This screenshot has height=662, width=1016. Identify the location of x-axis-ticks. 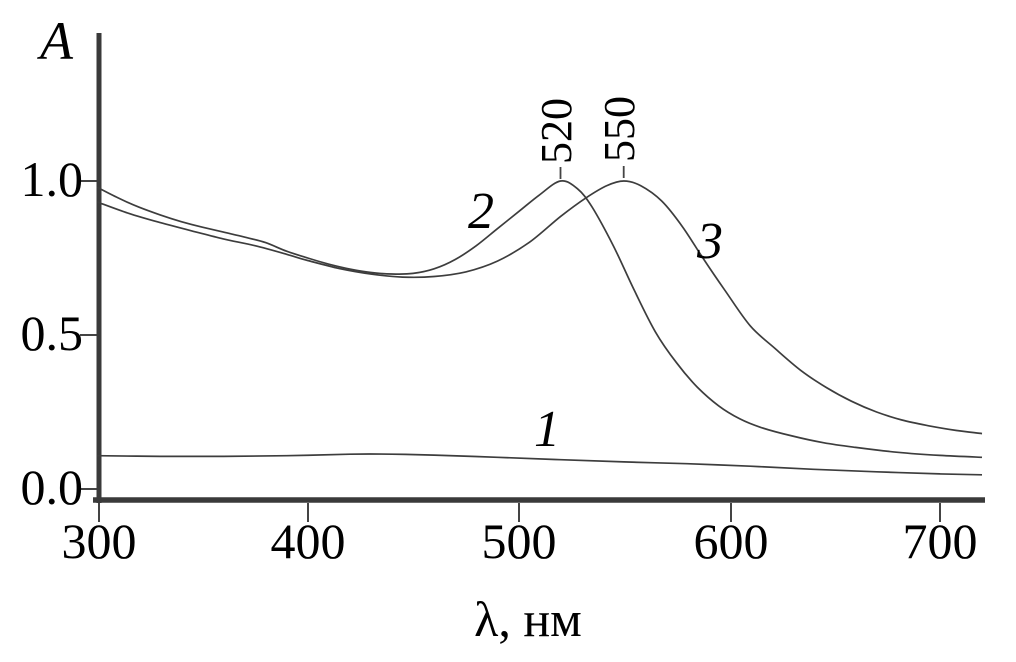
(519, 512).